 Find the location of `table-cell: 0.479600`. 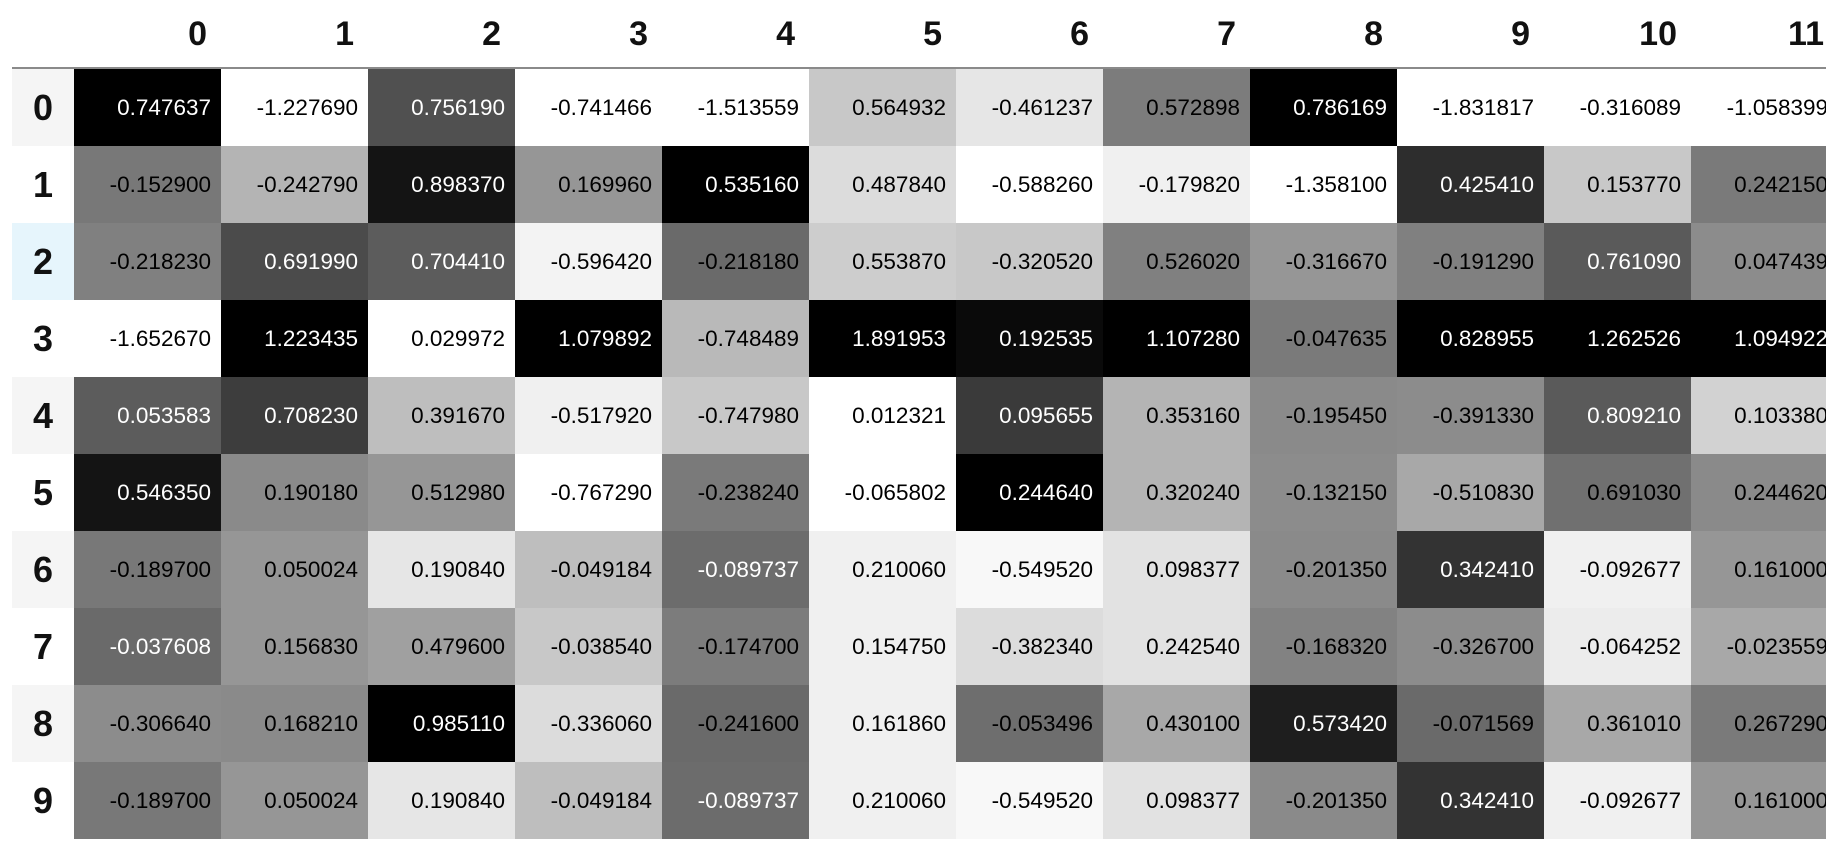

table-cell: 0.479600 is located at coordinates (441, 646).